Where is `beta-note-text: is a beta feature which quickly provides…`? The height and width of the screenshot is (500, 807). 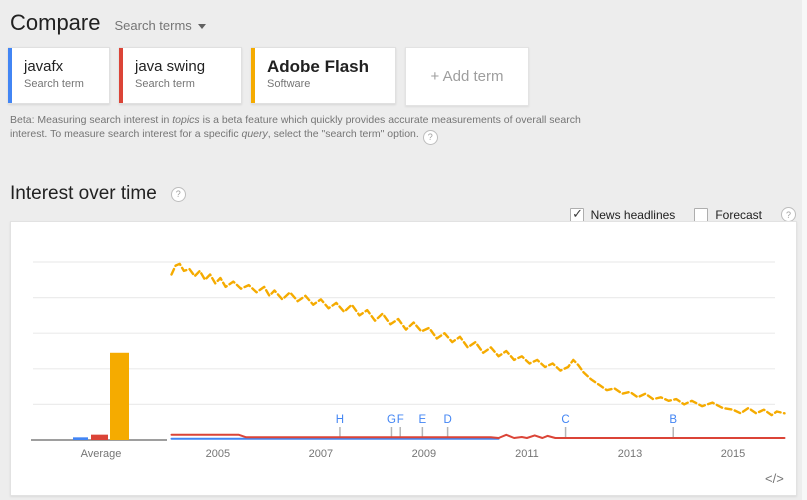 beta-note-text: is a beta feature which quickly provides… is located at coordinates (295, 127).